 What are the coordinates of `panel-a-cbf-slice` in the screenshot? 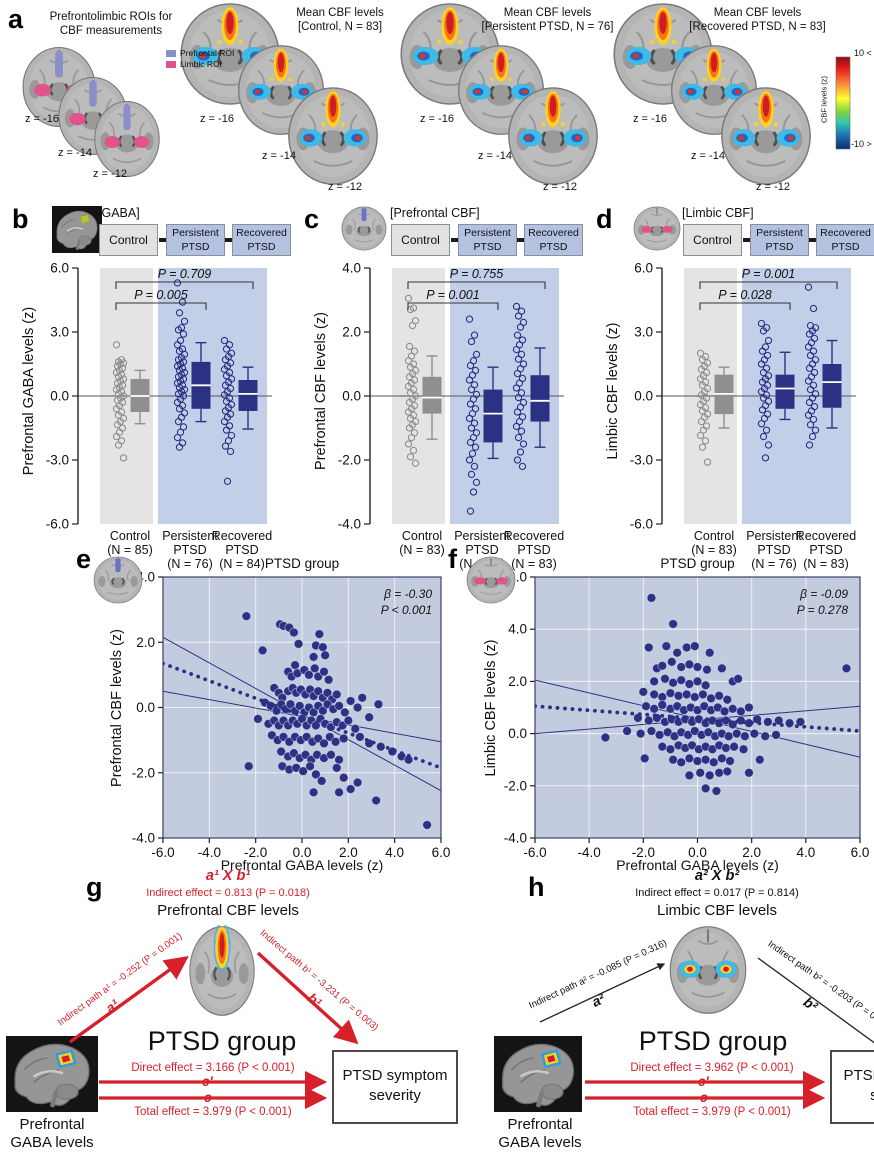 It's located at (766, 136).